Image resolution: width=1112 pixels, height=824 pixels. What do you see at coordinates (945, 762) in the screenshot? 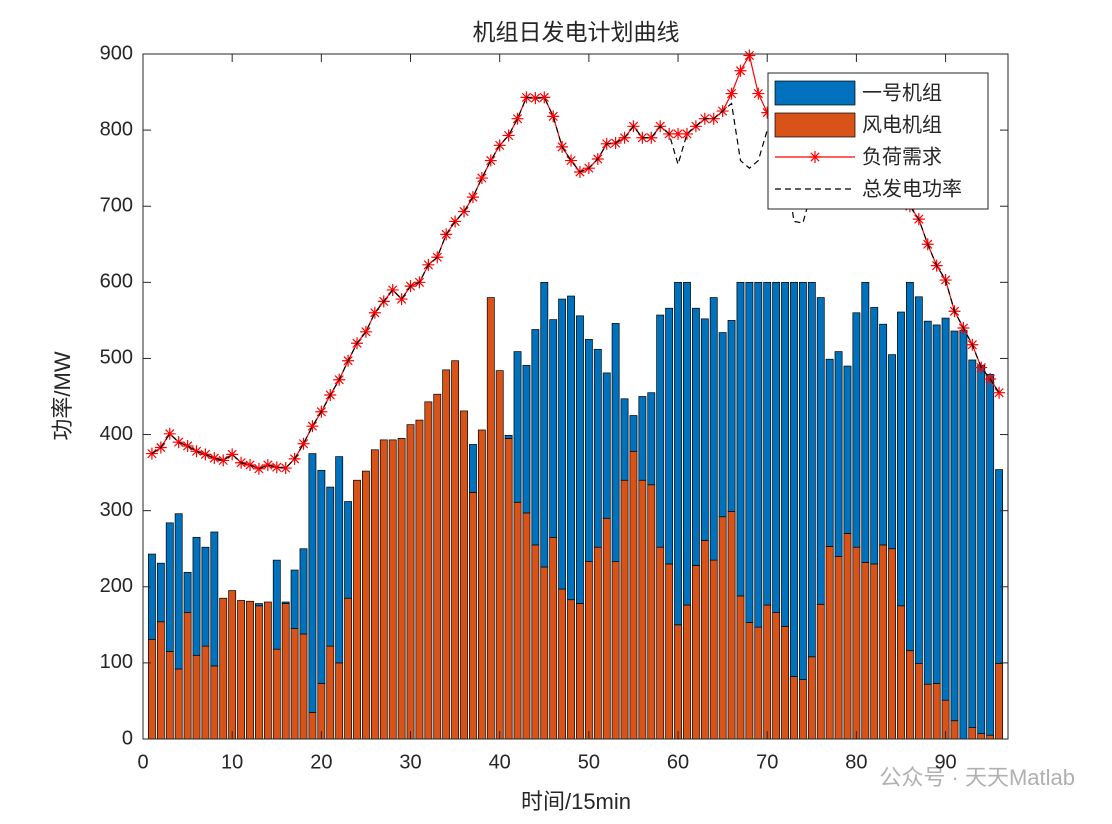
I see `x-tick-label: 90` at bounding box center [945, 762].